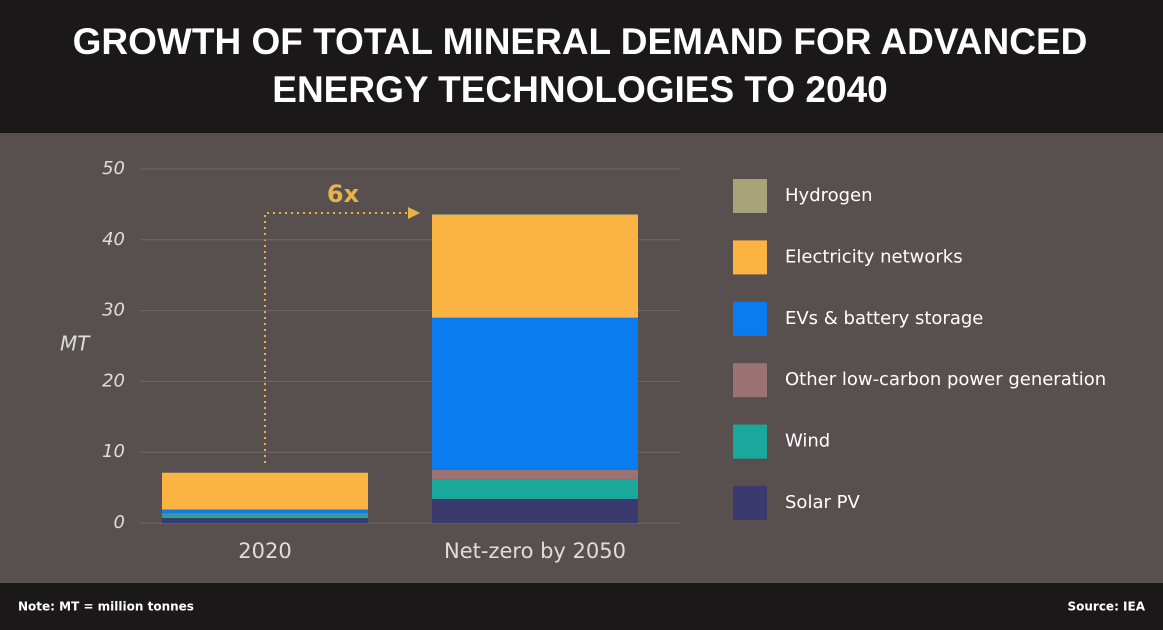 The image size is (1163, 630). Describe the element at coordinates (535, 551) in the screenshot. I see `x-tick-label: Net-zero by 2050` at that location.